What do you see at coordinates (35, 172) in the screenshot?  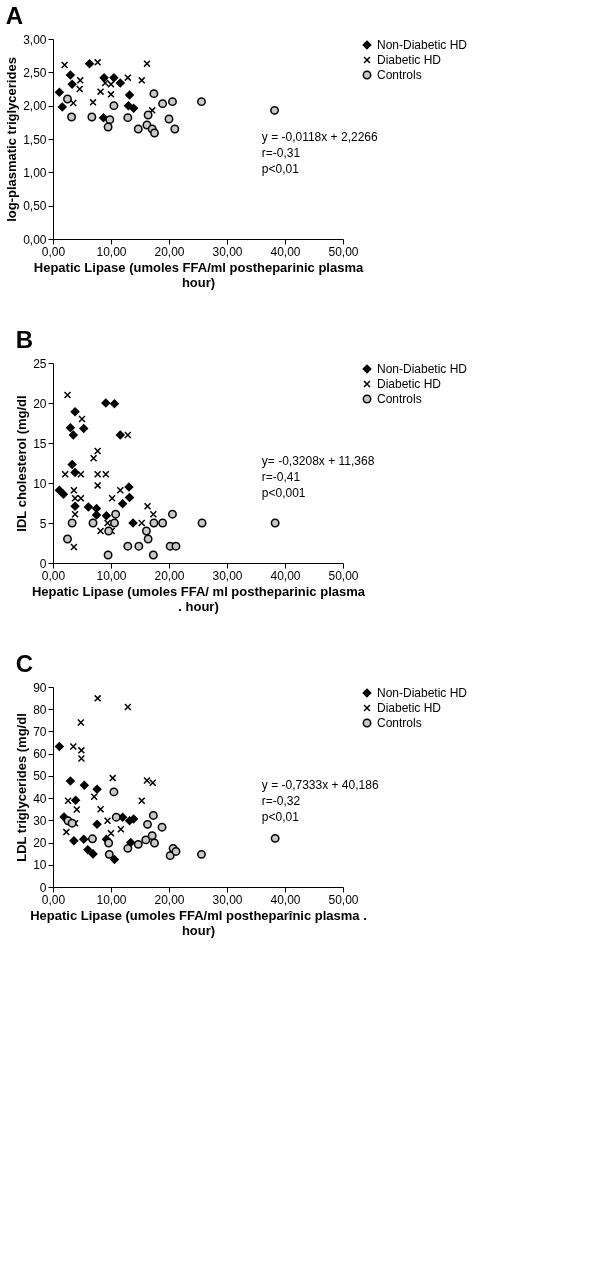 I see `y-tick-label: 1,00` at bounding box center [35, 172].